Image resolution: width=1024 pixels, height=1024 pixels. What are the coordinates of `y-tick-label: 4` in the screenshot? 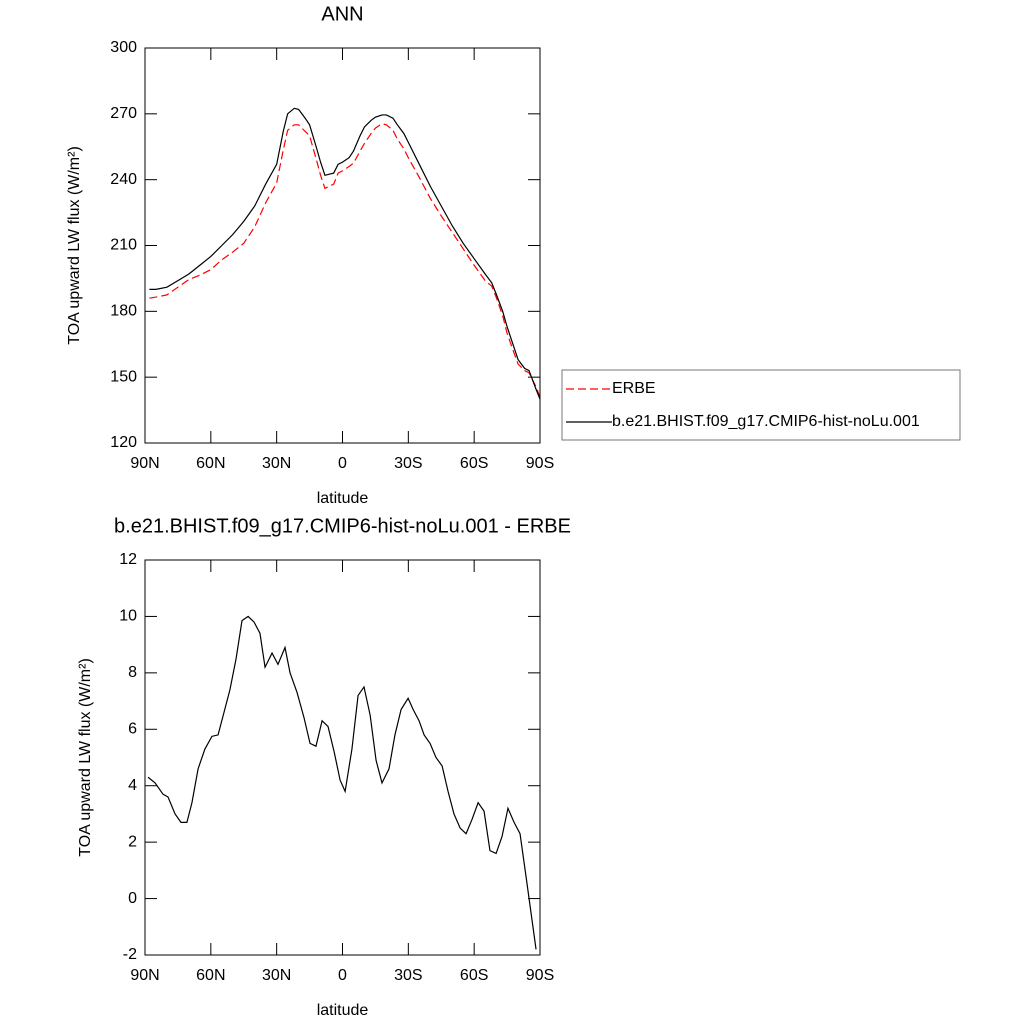 It's located at (132, 785).